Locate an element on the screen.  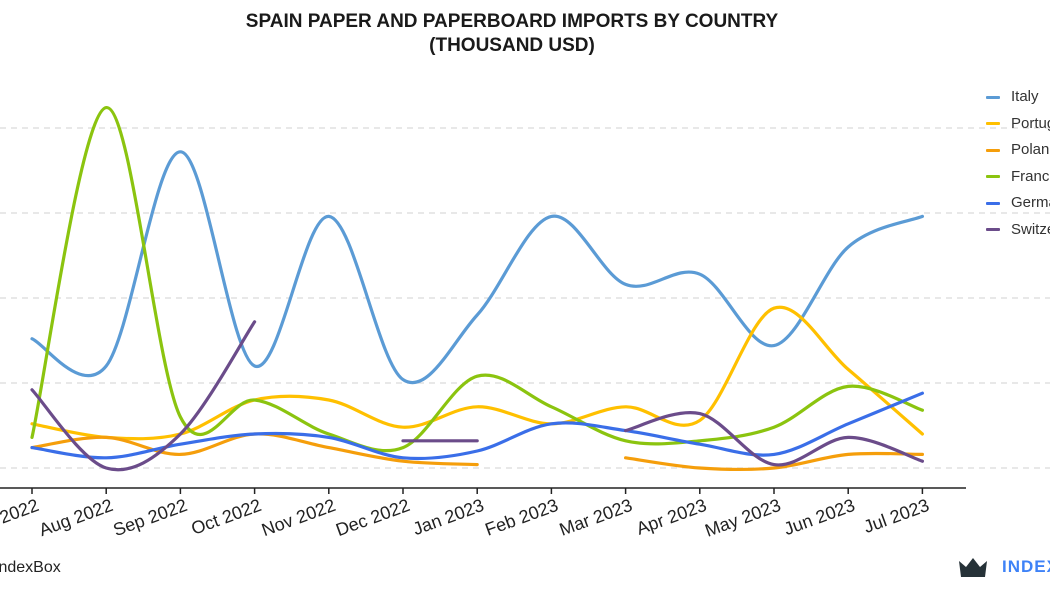
x-tick-label: Apr 2023 is located at coordinates (671, 517).